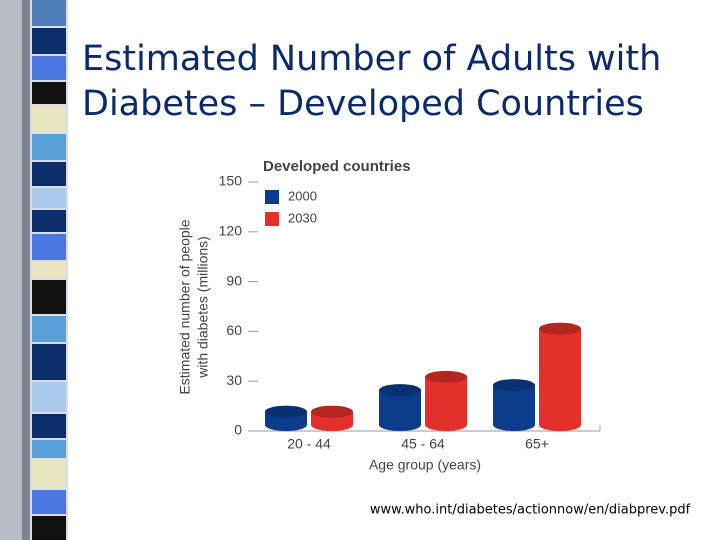 This screenshot has height=540, width=720. What do you see at coordinates (337, 166) in the screenshot?
I see `chart-title: Developed countries` at bounding box center [337, 166].